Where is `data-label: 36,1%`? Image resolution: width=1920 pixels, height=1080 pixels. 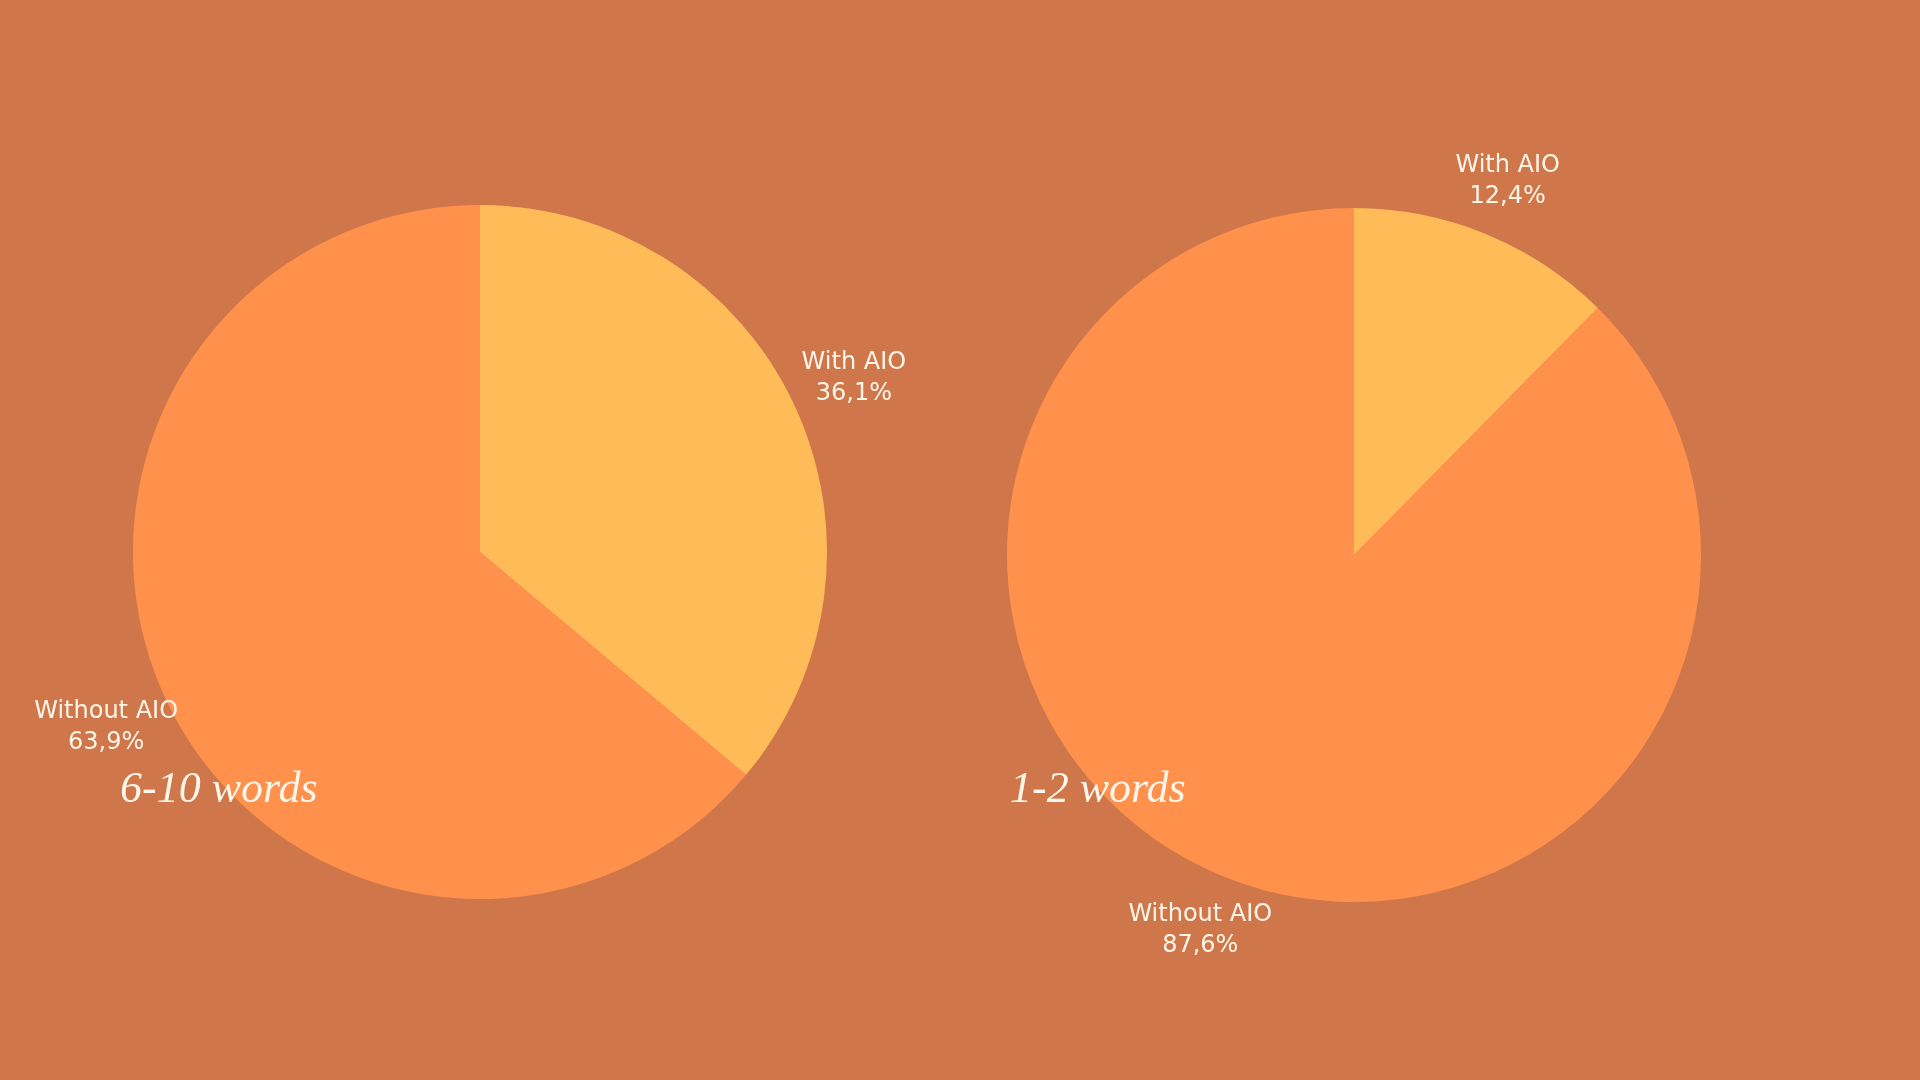 data-label: 36,1% is located at coordinates (853, 392).